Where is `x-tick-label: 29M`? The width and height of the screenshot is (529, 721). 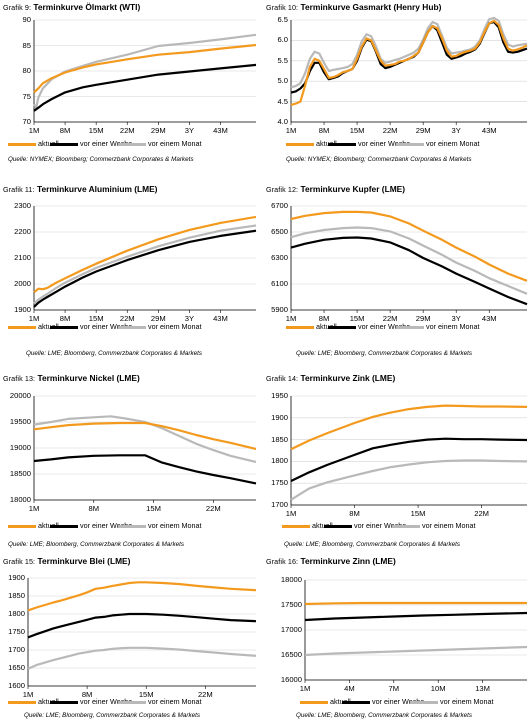
x-tick-label: 29M is located at coordinates (158, 130).